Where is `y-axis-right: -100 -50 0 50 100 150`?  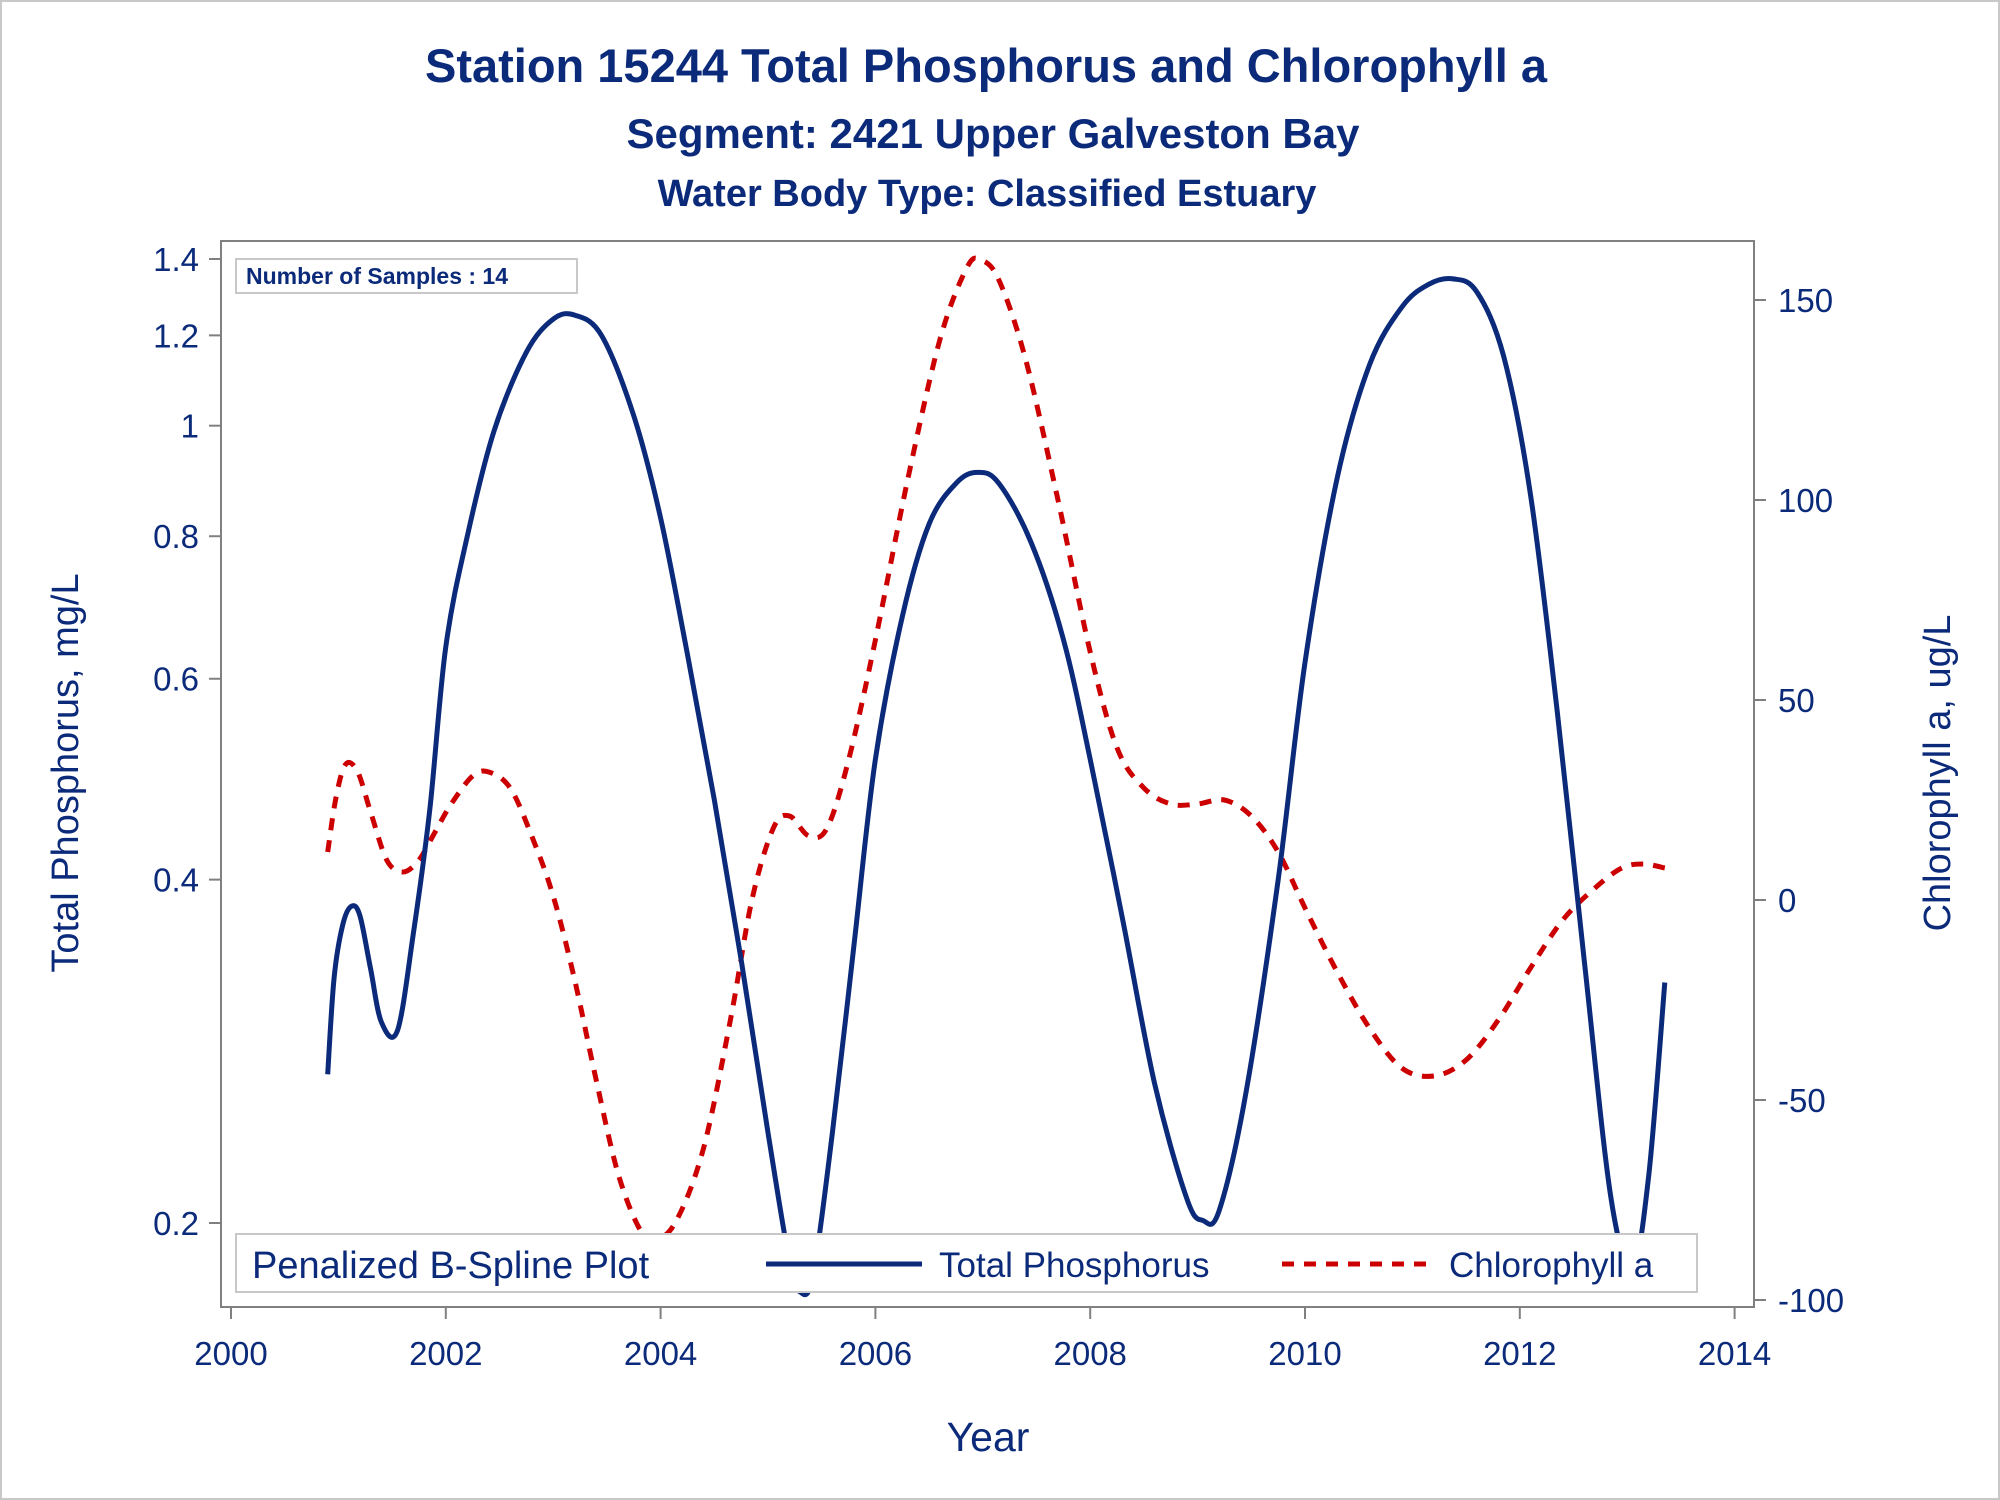
y-axis-right: -100 -50 0 50 100 150 is located at coordinates (1799, 800).